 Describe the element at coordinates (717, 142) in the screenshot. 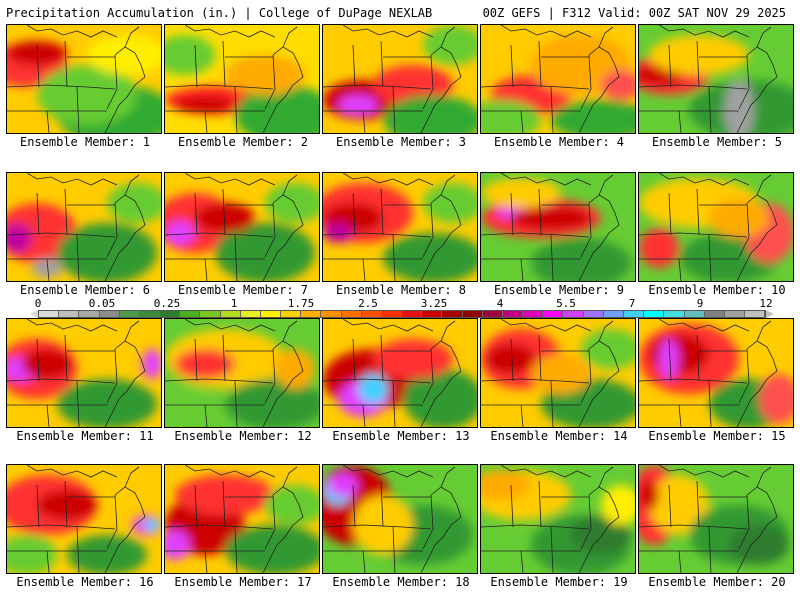

I see `ensemble-member-caption: Ensemble Member: 5` at that location.